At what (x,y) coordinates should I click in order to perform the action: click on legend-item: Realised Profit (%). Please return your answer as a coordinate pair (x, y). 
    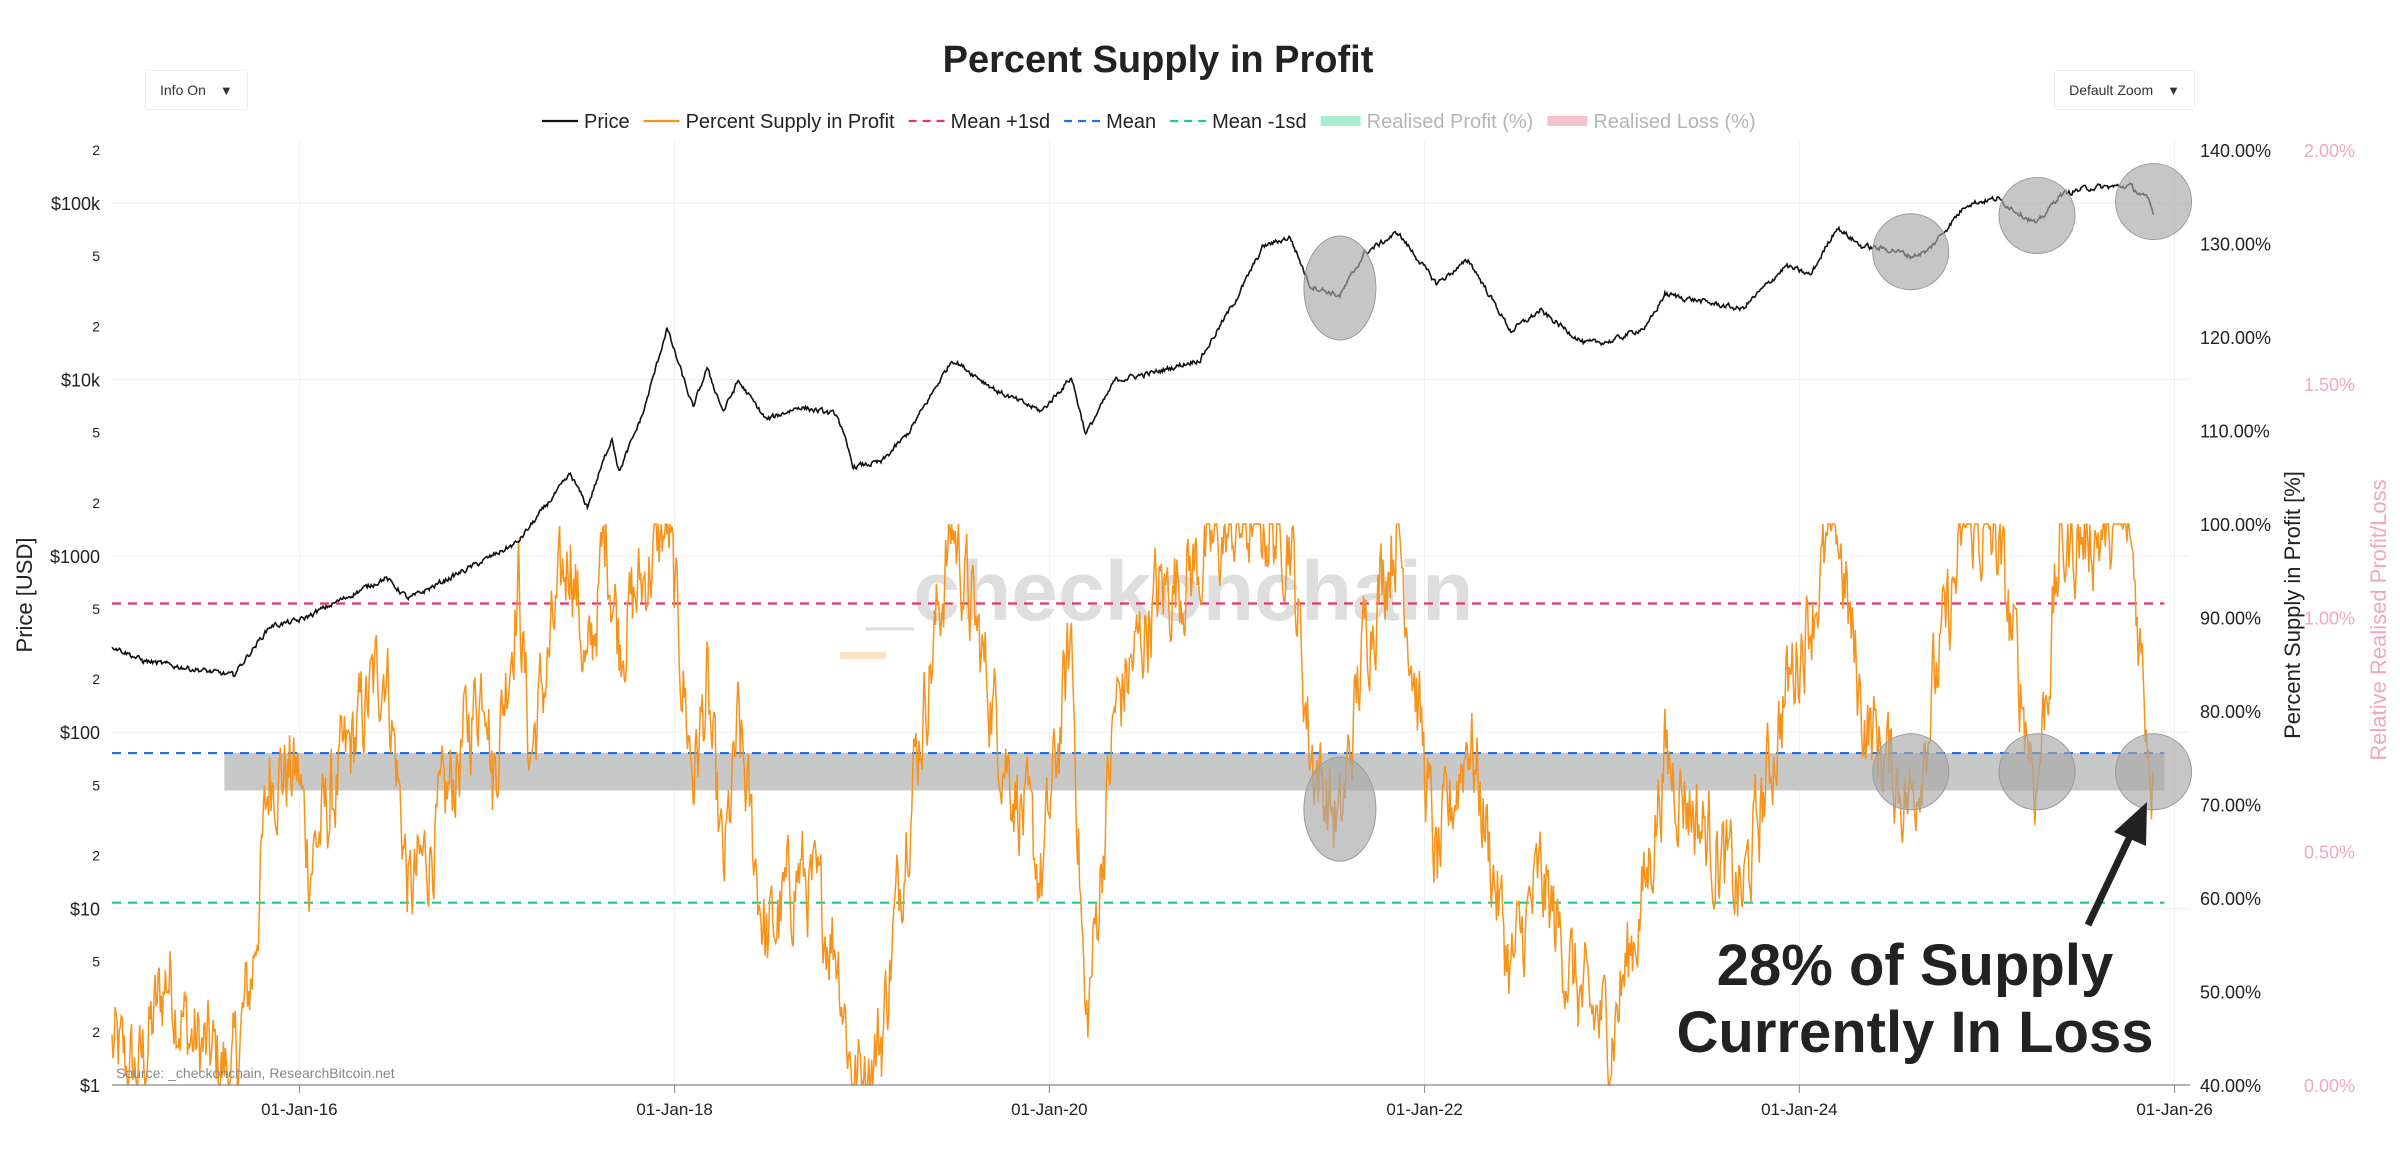
    Looking at the image, I should click on (1427, 122).